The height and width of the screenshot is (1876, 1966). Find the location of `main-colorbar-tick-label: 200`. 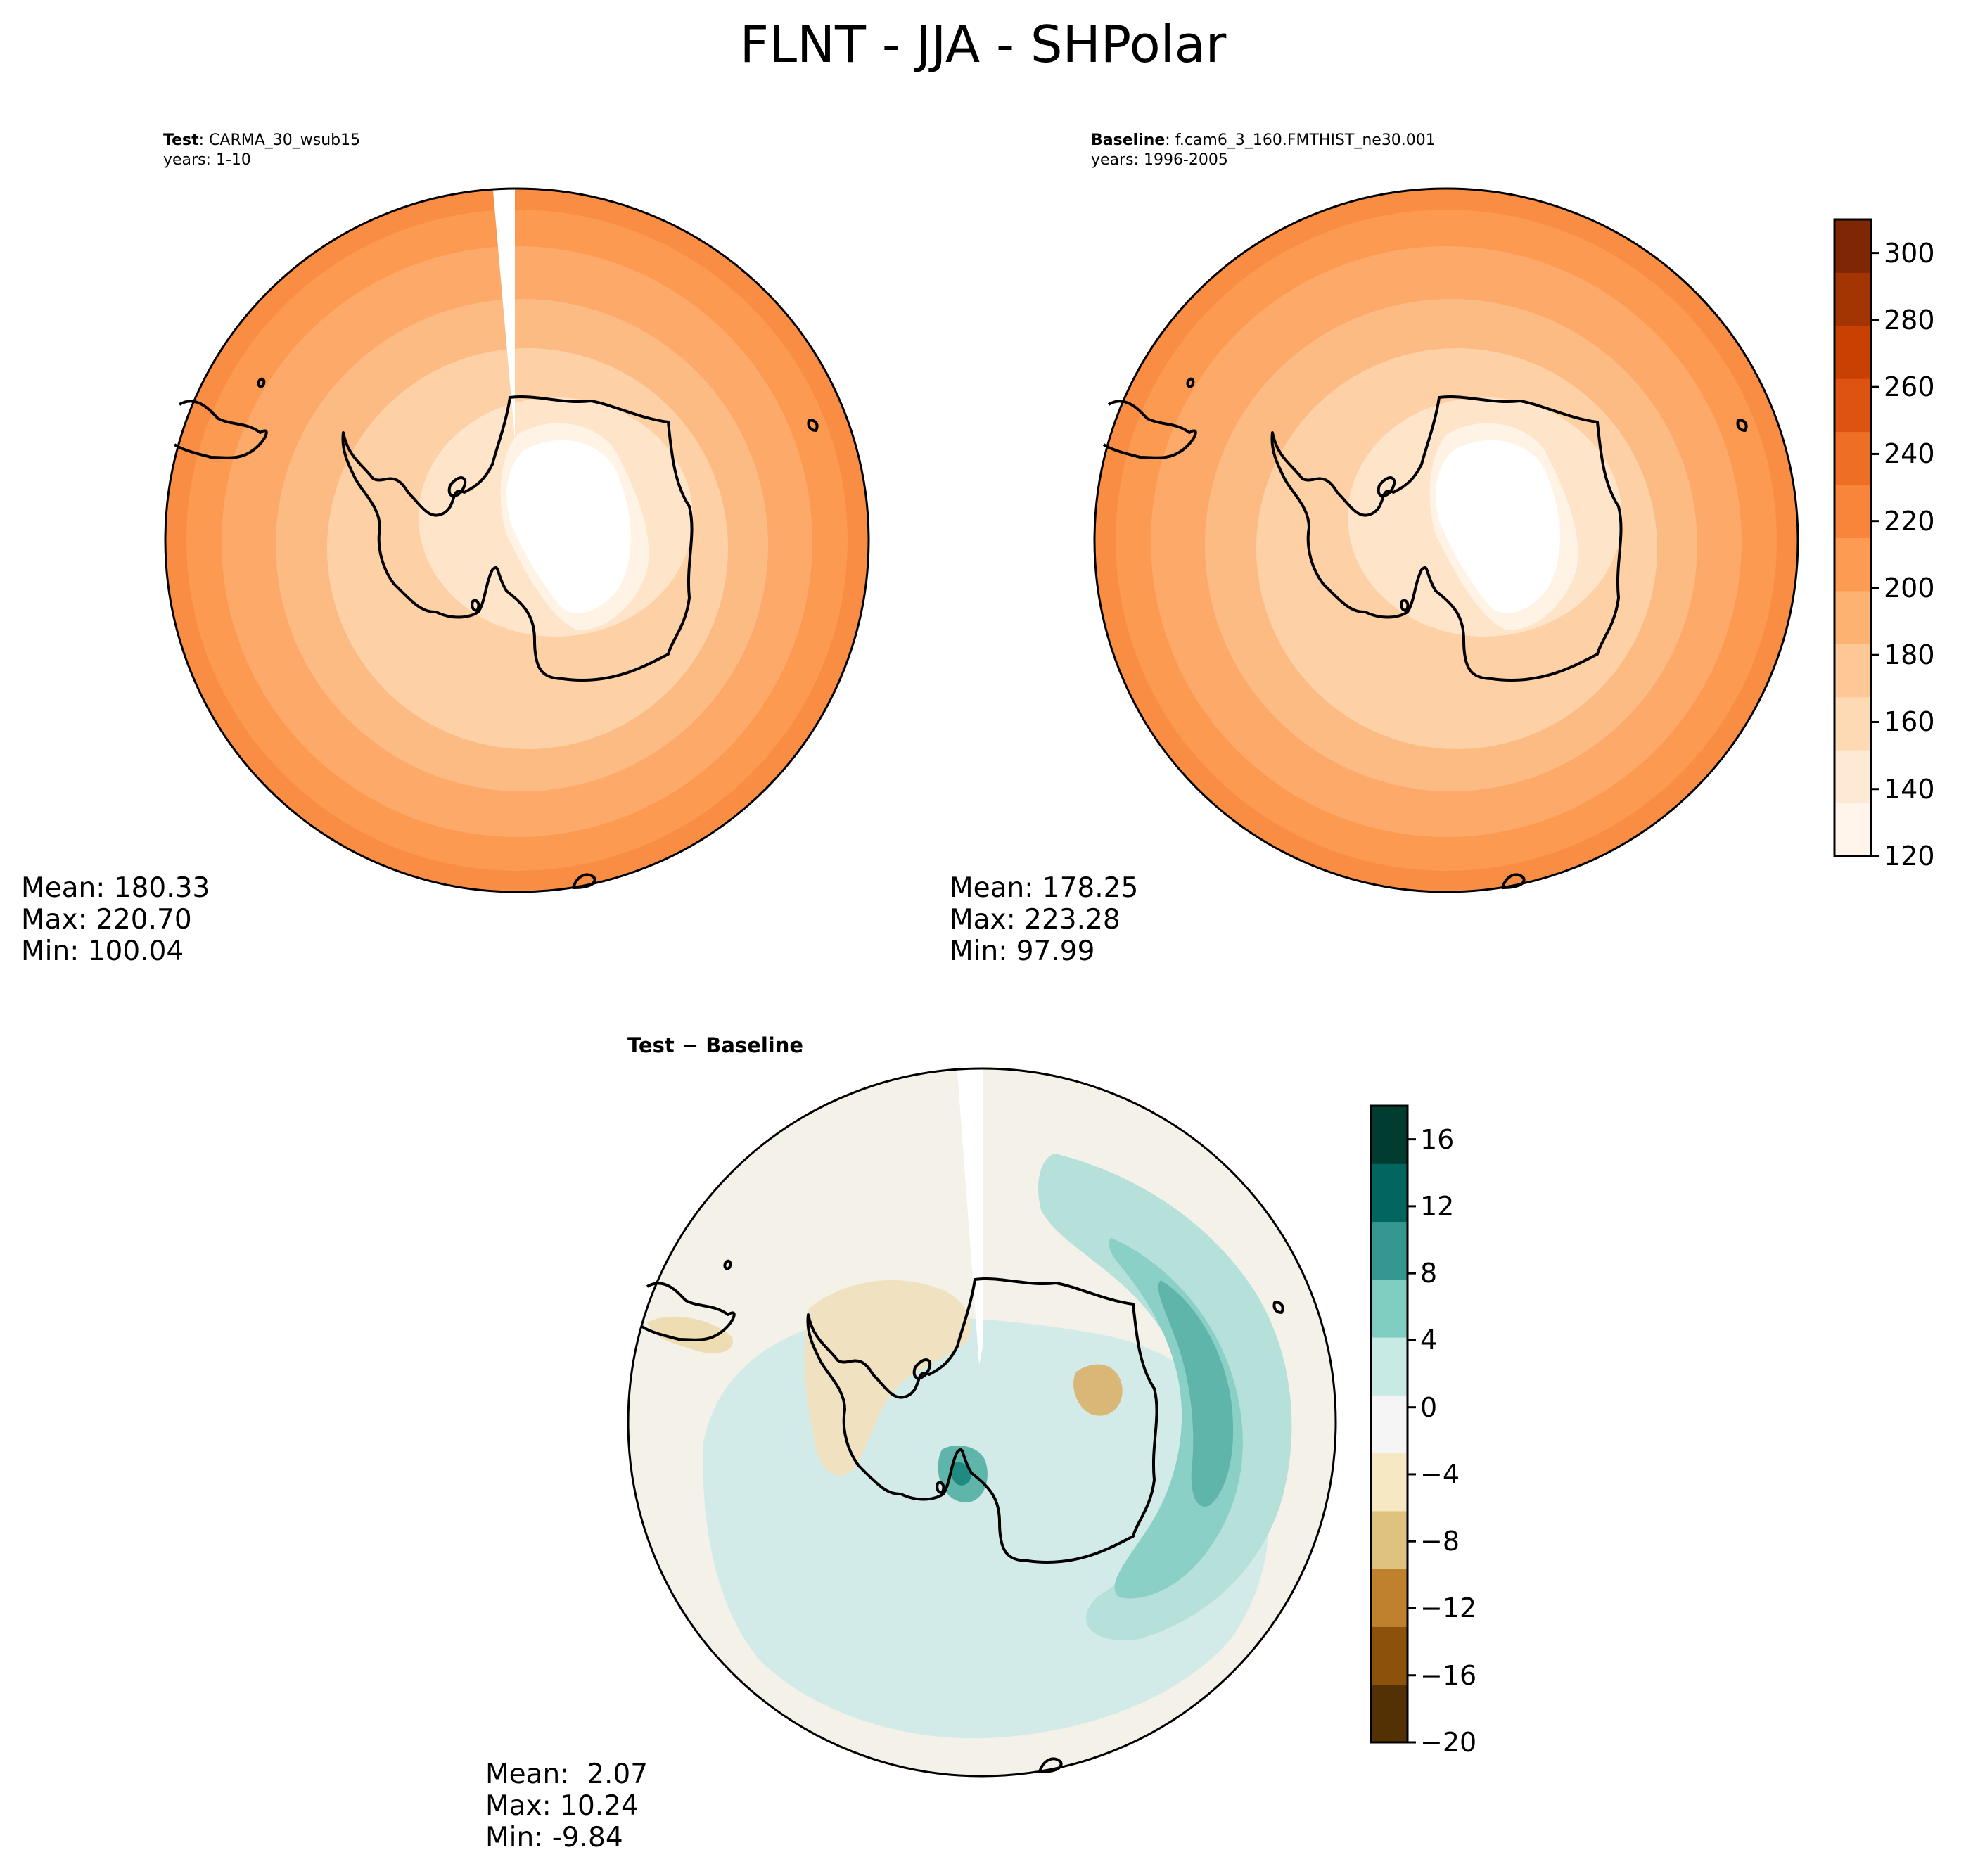

main-colorbar-tick-label: 200 is located at coordinates (1909, 588).